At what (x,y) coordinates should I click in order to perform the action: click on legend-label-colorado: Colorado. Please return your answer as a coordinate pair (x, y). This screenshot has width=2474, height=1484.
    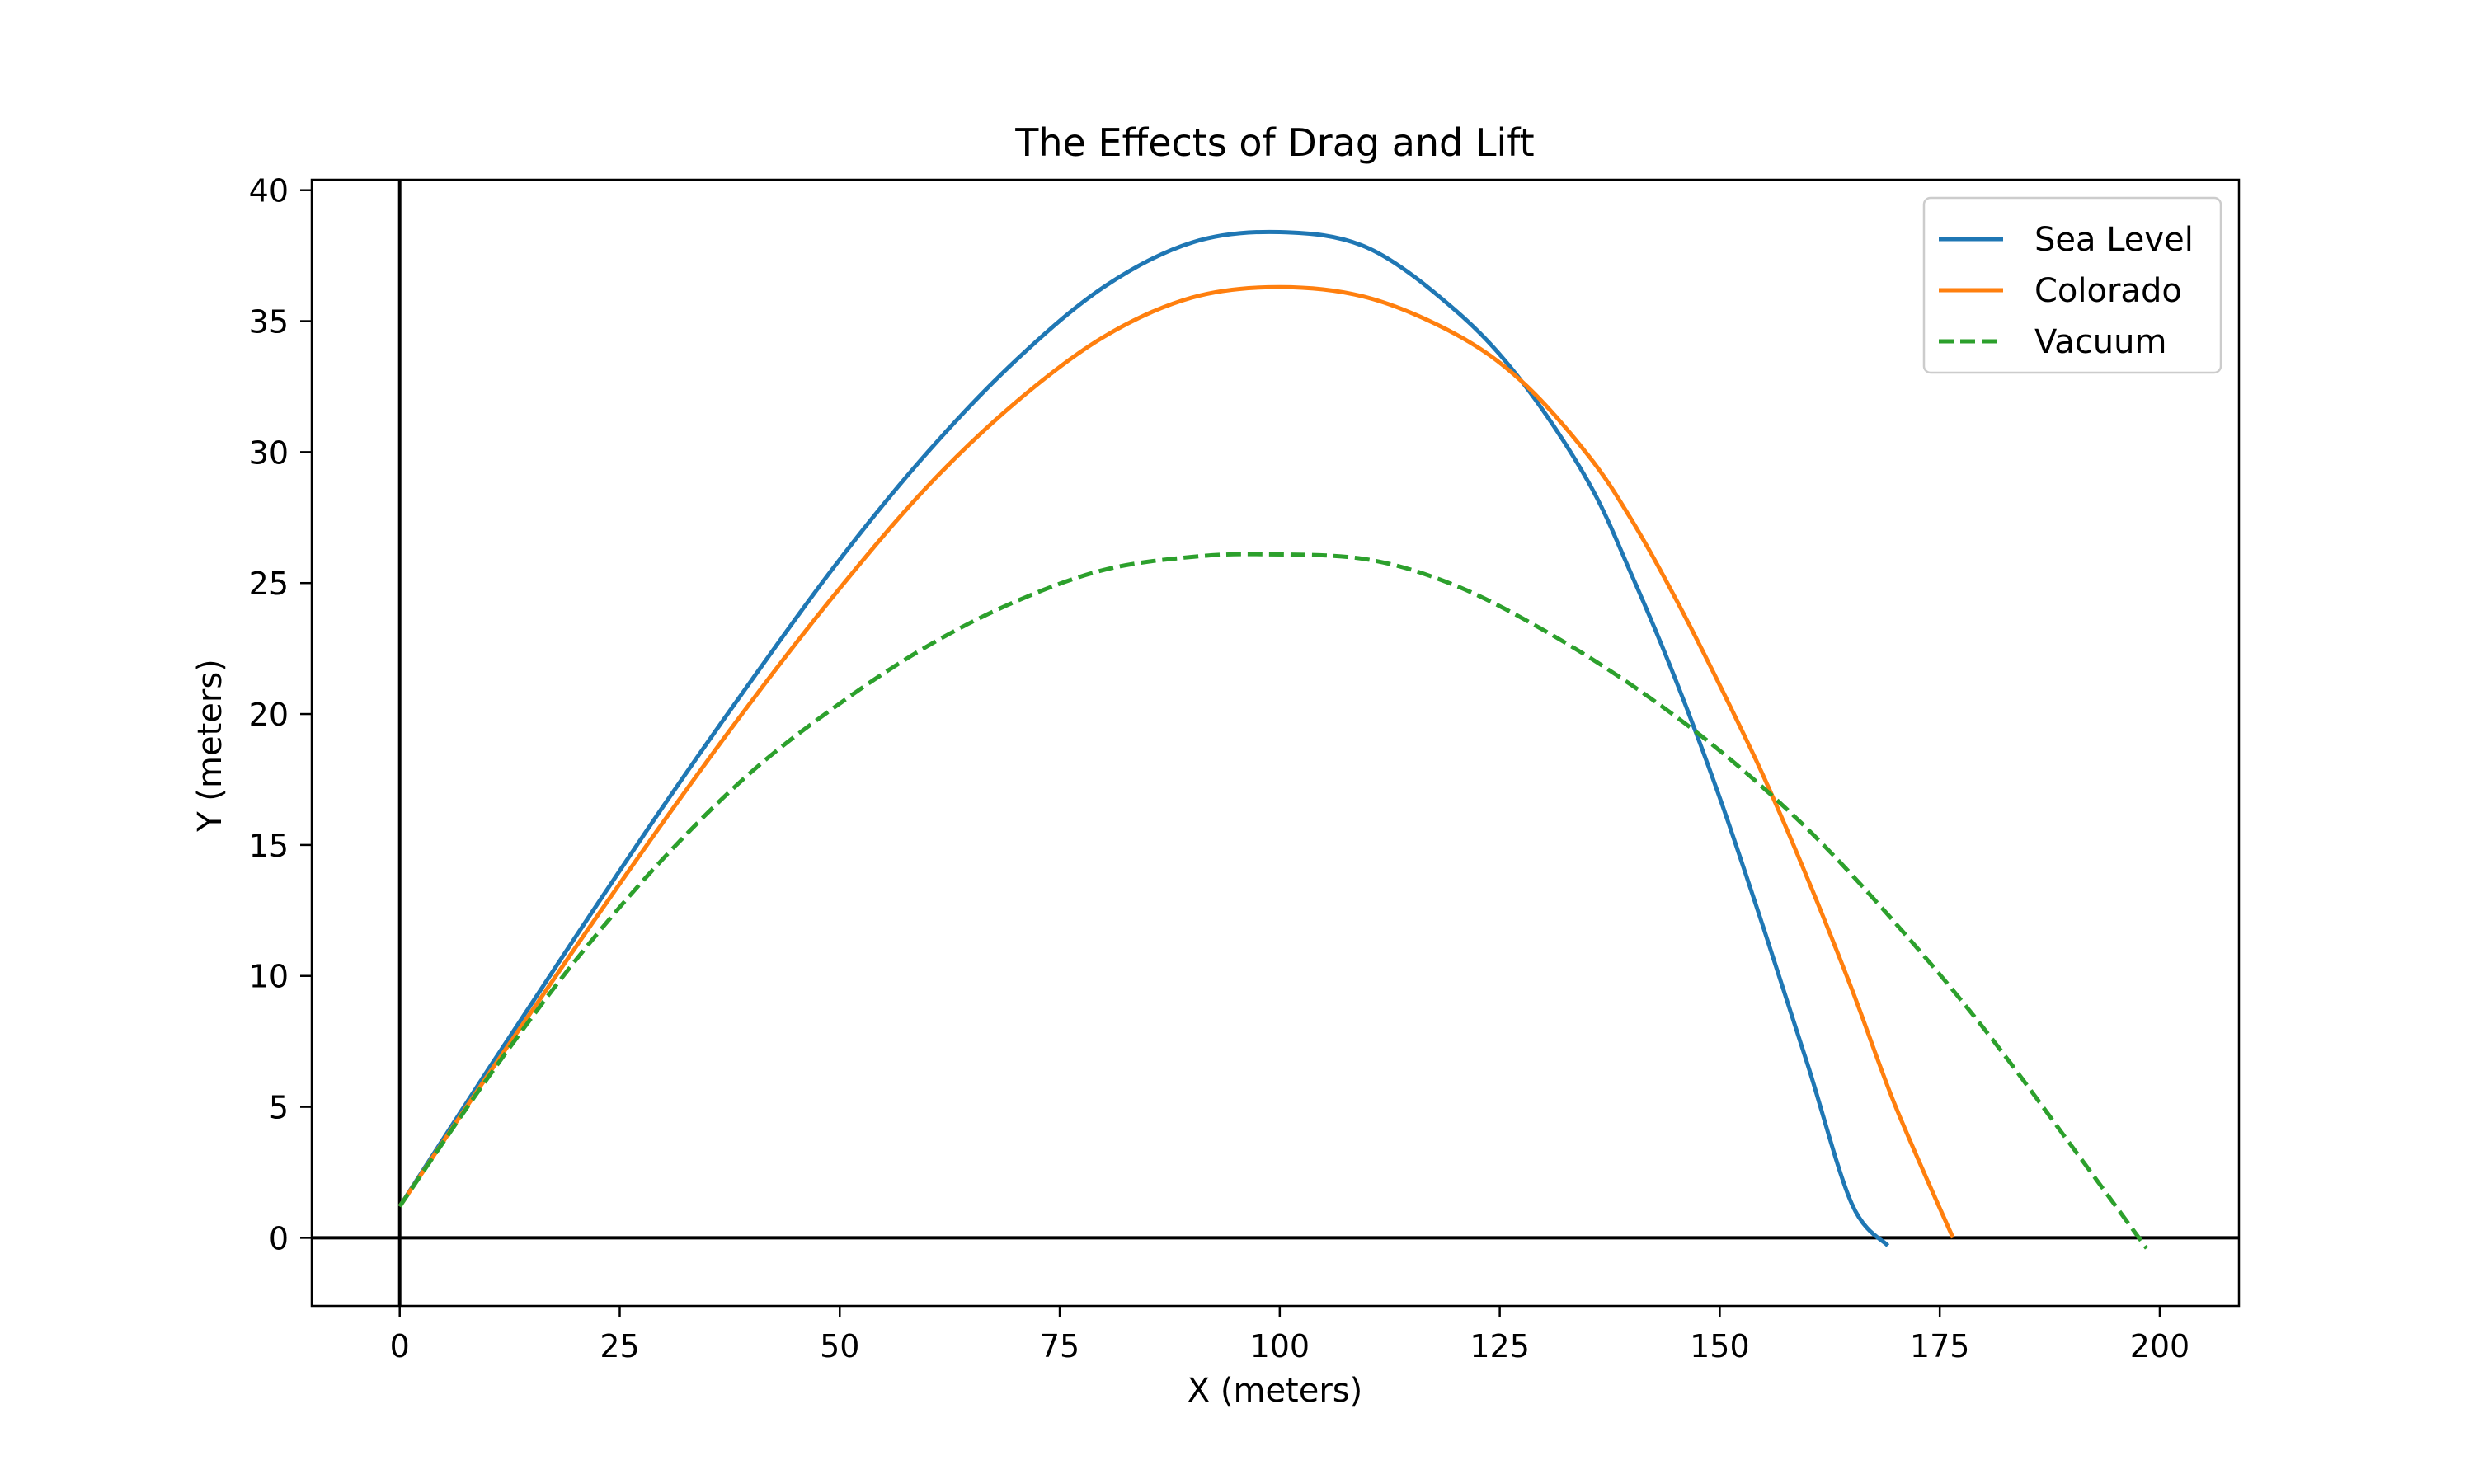
    Looking at the image, I should click on (2108, 291).